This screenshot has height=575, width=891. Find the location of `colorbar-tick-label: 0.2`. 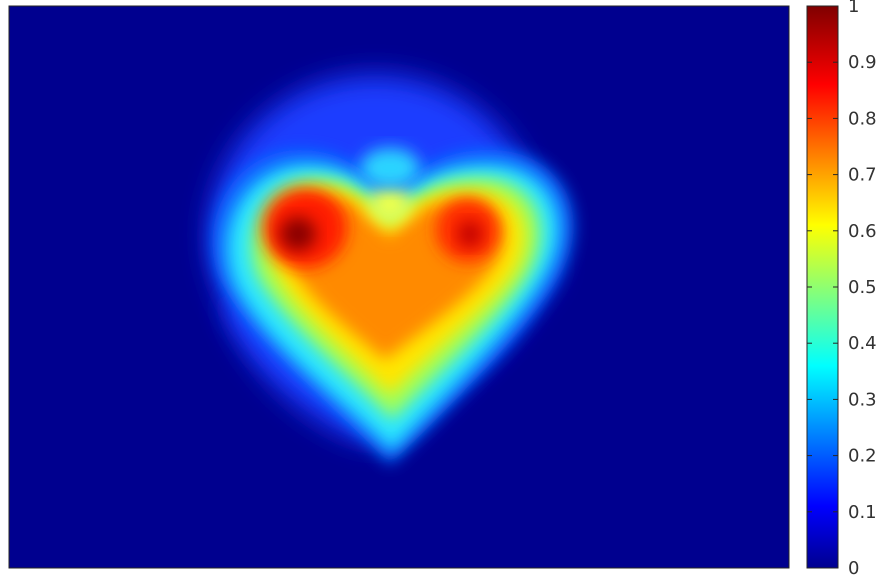

colorbar-tick-label: 0.2 is located at coordinates (862, 456).